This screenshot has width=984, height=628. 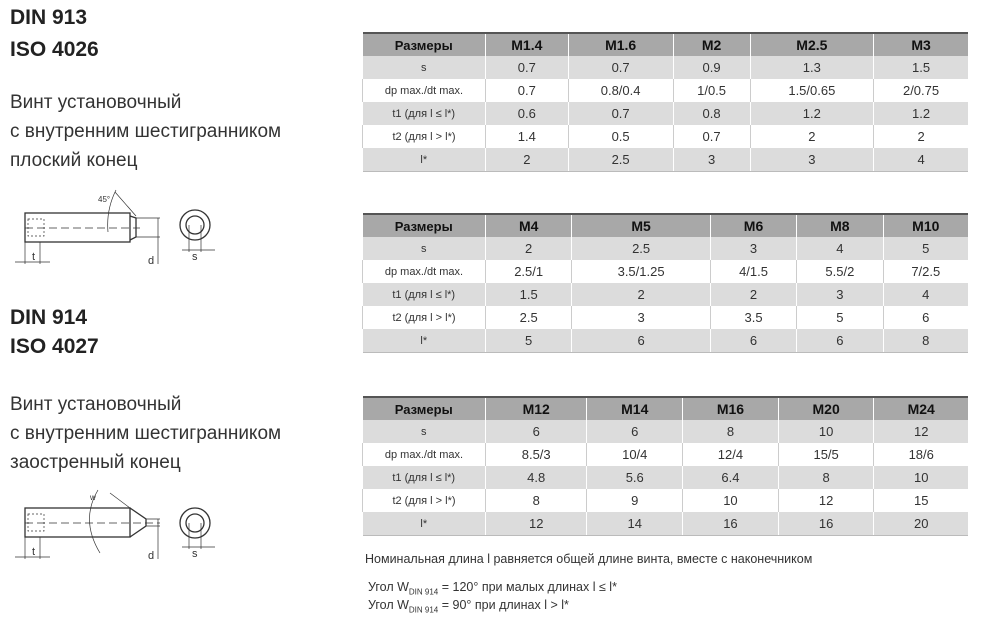 What do you see at coordinates (195, 554) in the screenshot?
I see `svg-text: s` at bounding box center [195, 554].